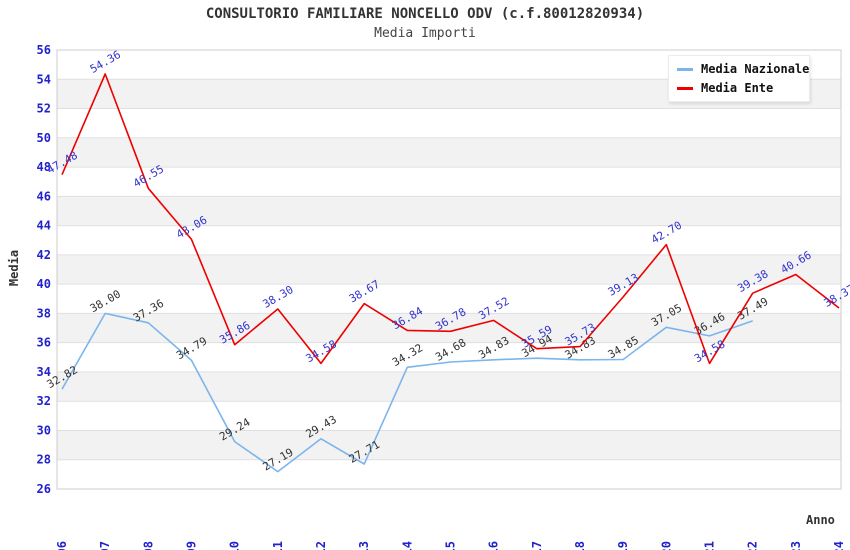  Describe the element at coordinates (105, 545) in the screenshot. I see `x-tick-label: 2007` at that location.